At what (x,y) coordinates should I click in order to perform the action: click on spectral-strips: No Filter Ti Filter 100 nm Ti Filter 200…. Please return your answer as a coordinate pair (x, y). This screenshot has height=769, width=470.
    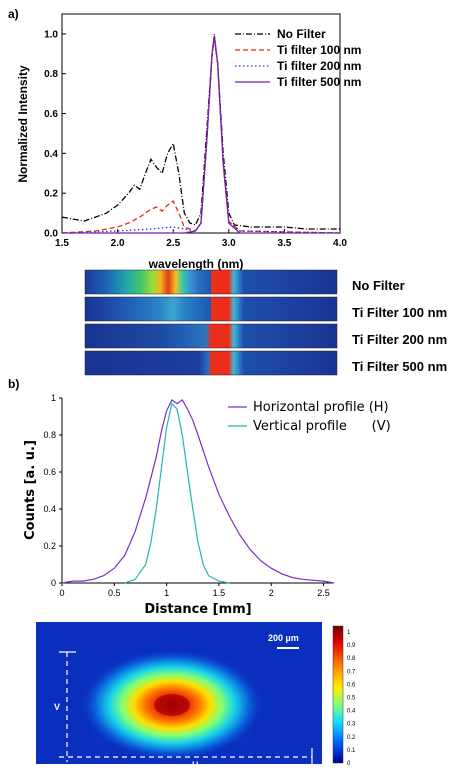
    Looking at the image, I should click on (265, 322).